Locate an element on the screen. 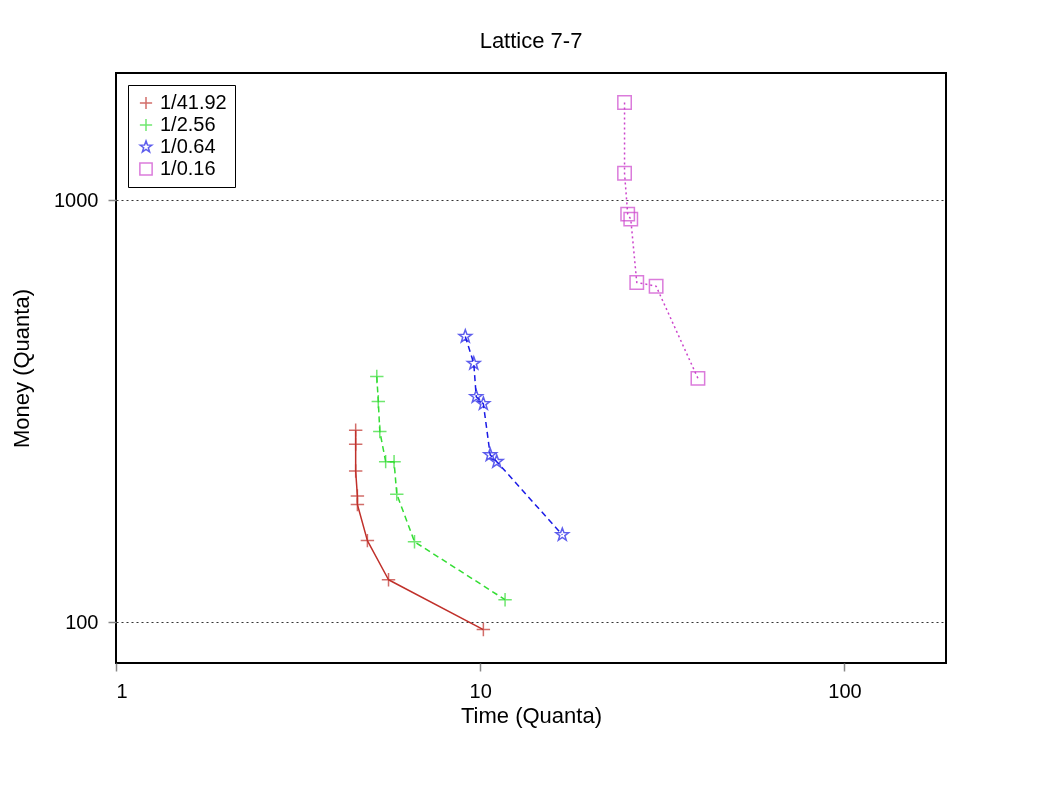  legend-label: 1/0.16 is located at coordinates (188, 168).